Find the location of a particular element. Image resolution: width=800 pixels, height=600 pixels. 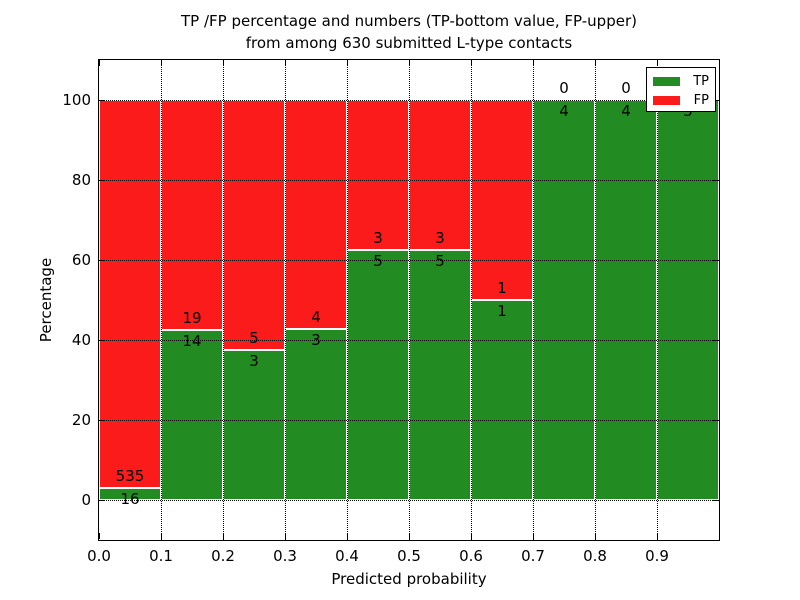

fp-count-label: 1 is located at coordinates (502, 288).